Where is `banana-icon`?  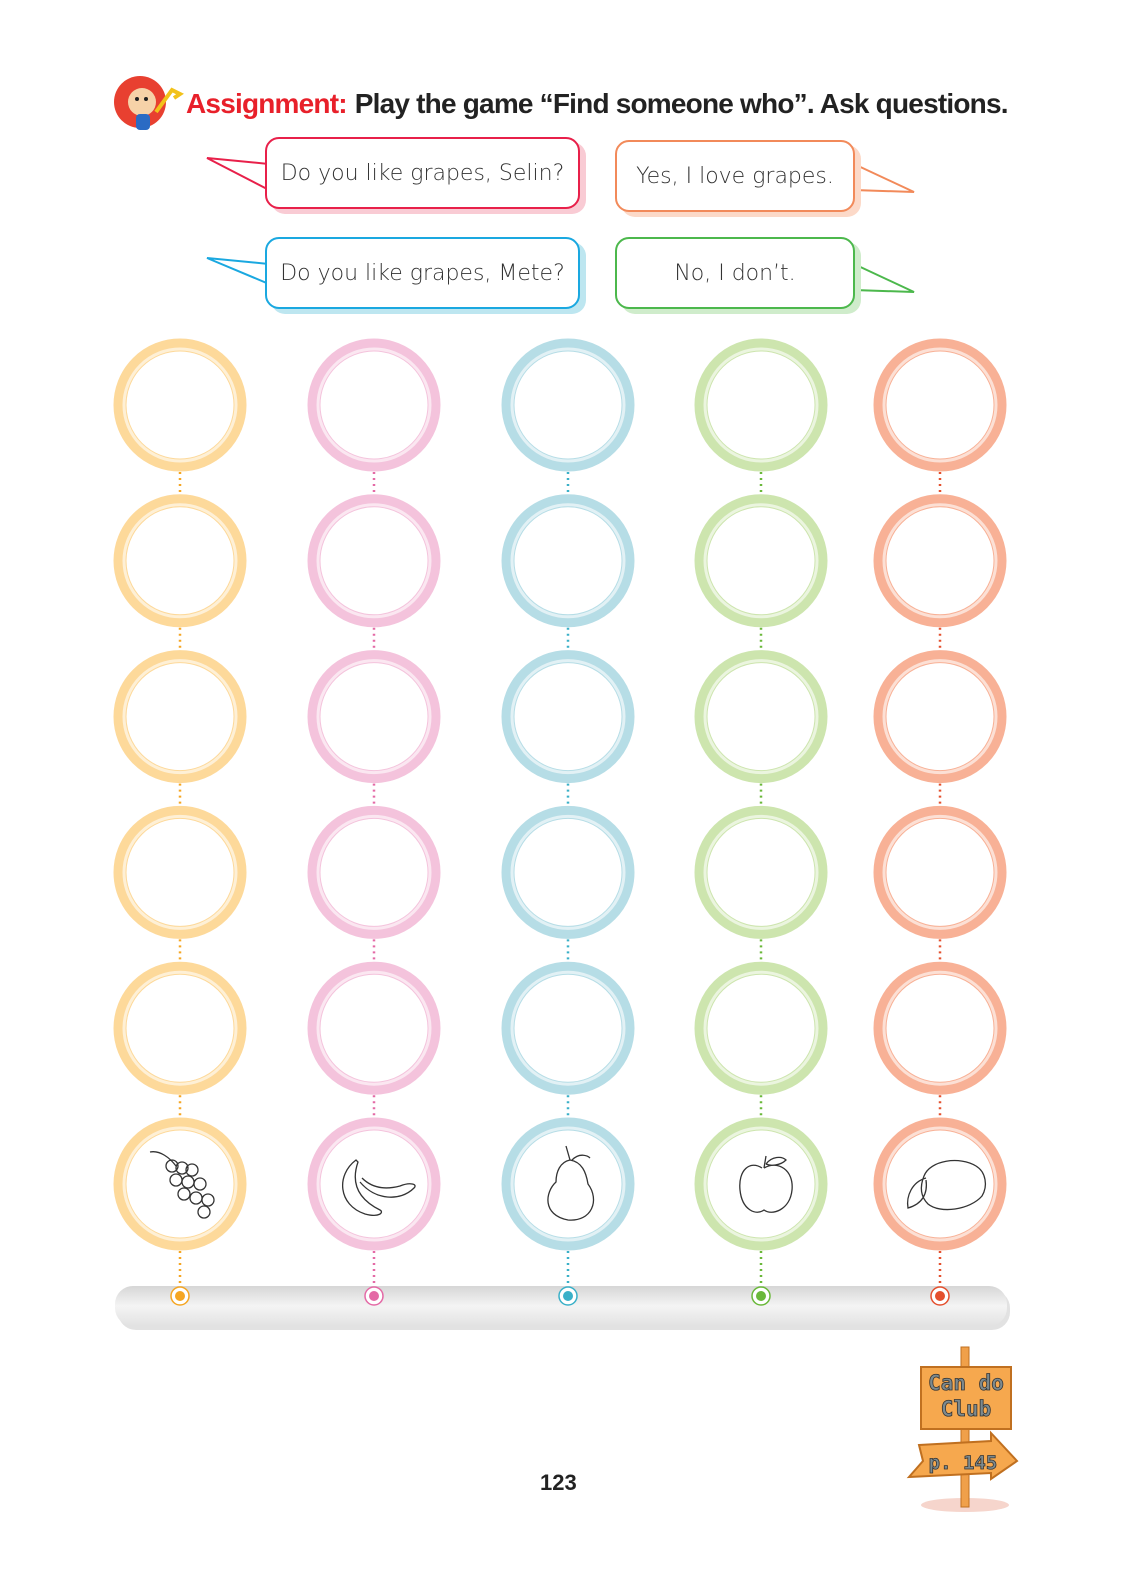
banana-icon is located at coordinates (379, 1187).